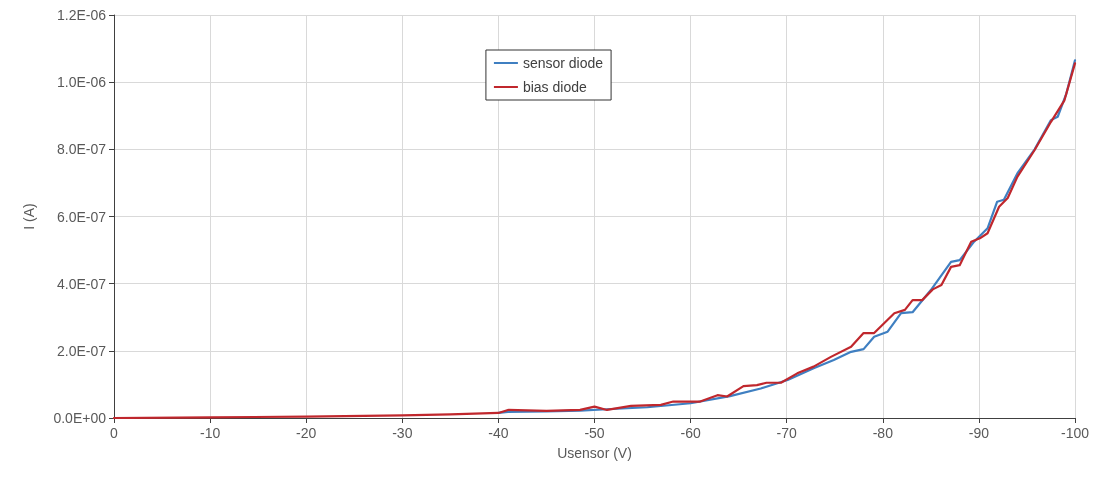  What do you see at coordinates (594, 433) in the screenshot?
I see `x-tick-label: -50` at bounding box center [594, 433].